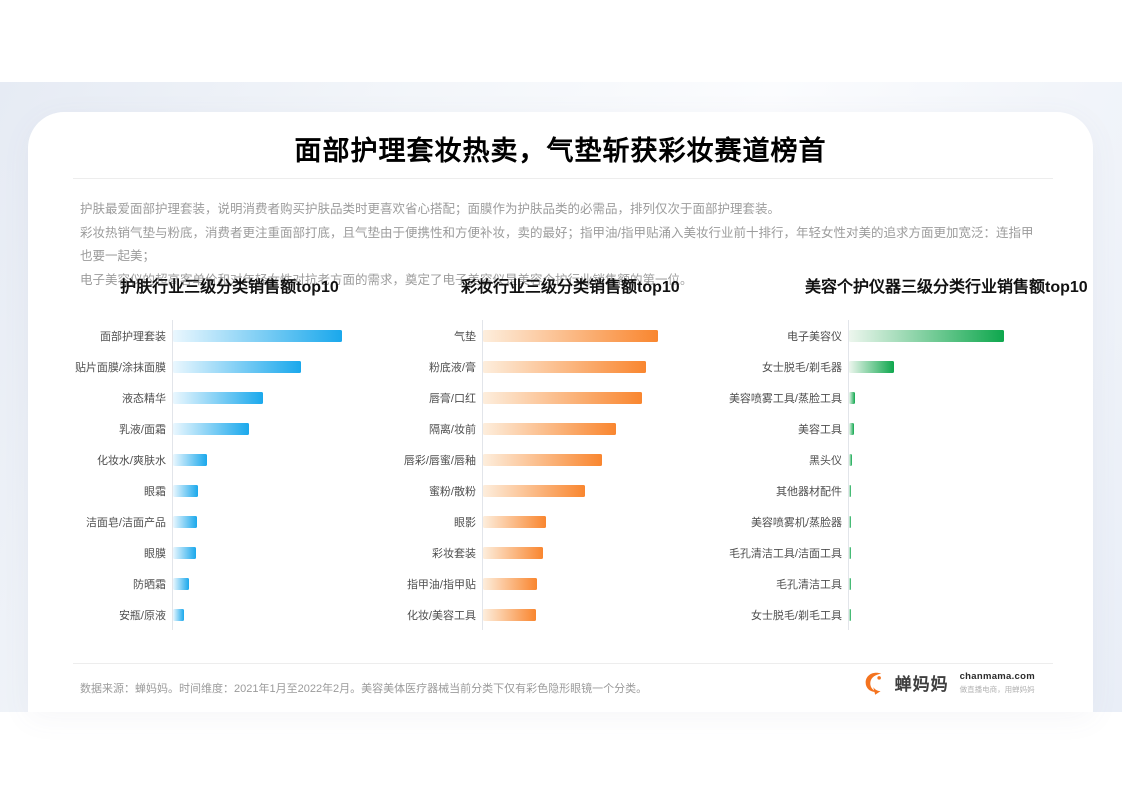  Describe the element at coordinates (570, 287) in the screenshot. I see `chart-title: 彩妆行业三级分类销售额top10` at that location.